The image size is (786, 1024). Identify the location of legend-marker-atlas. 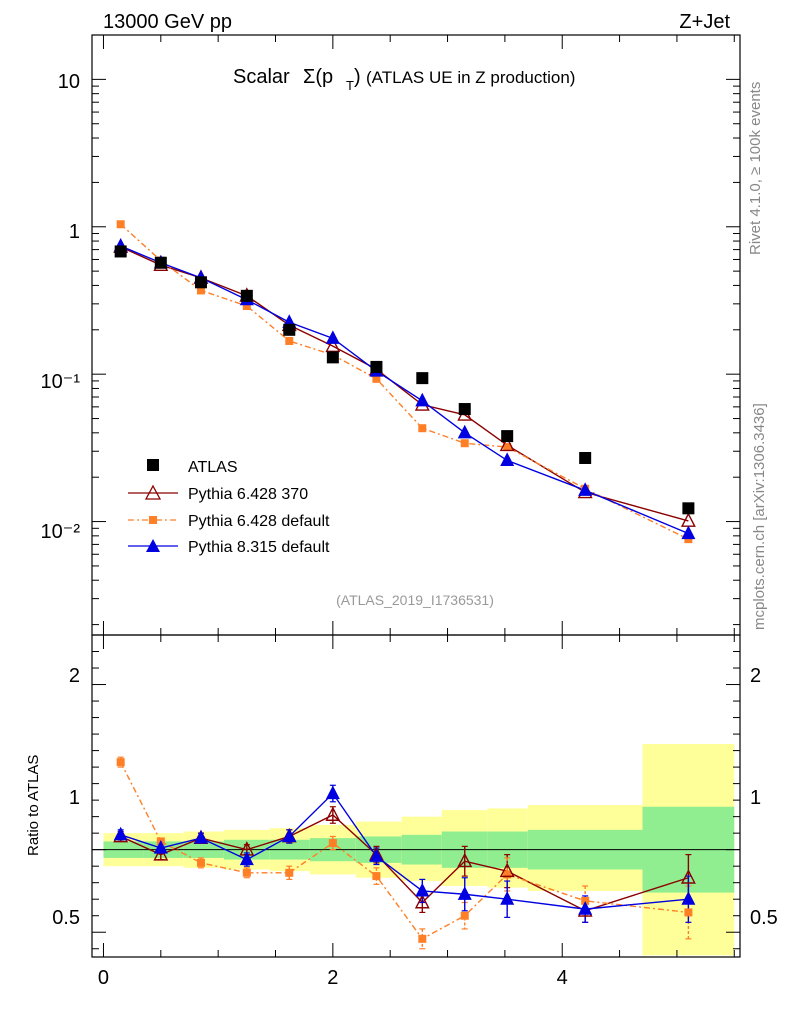
(153, 465).